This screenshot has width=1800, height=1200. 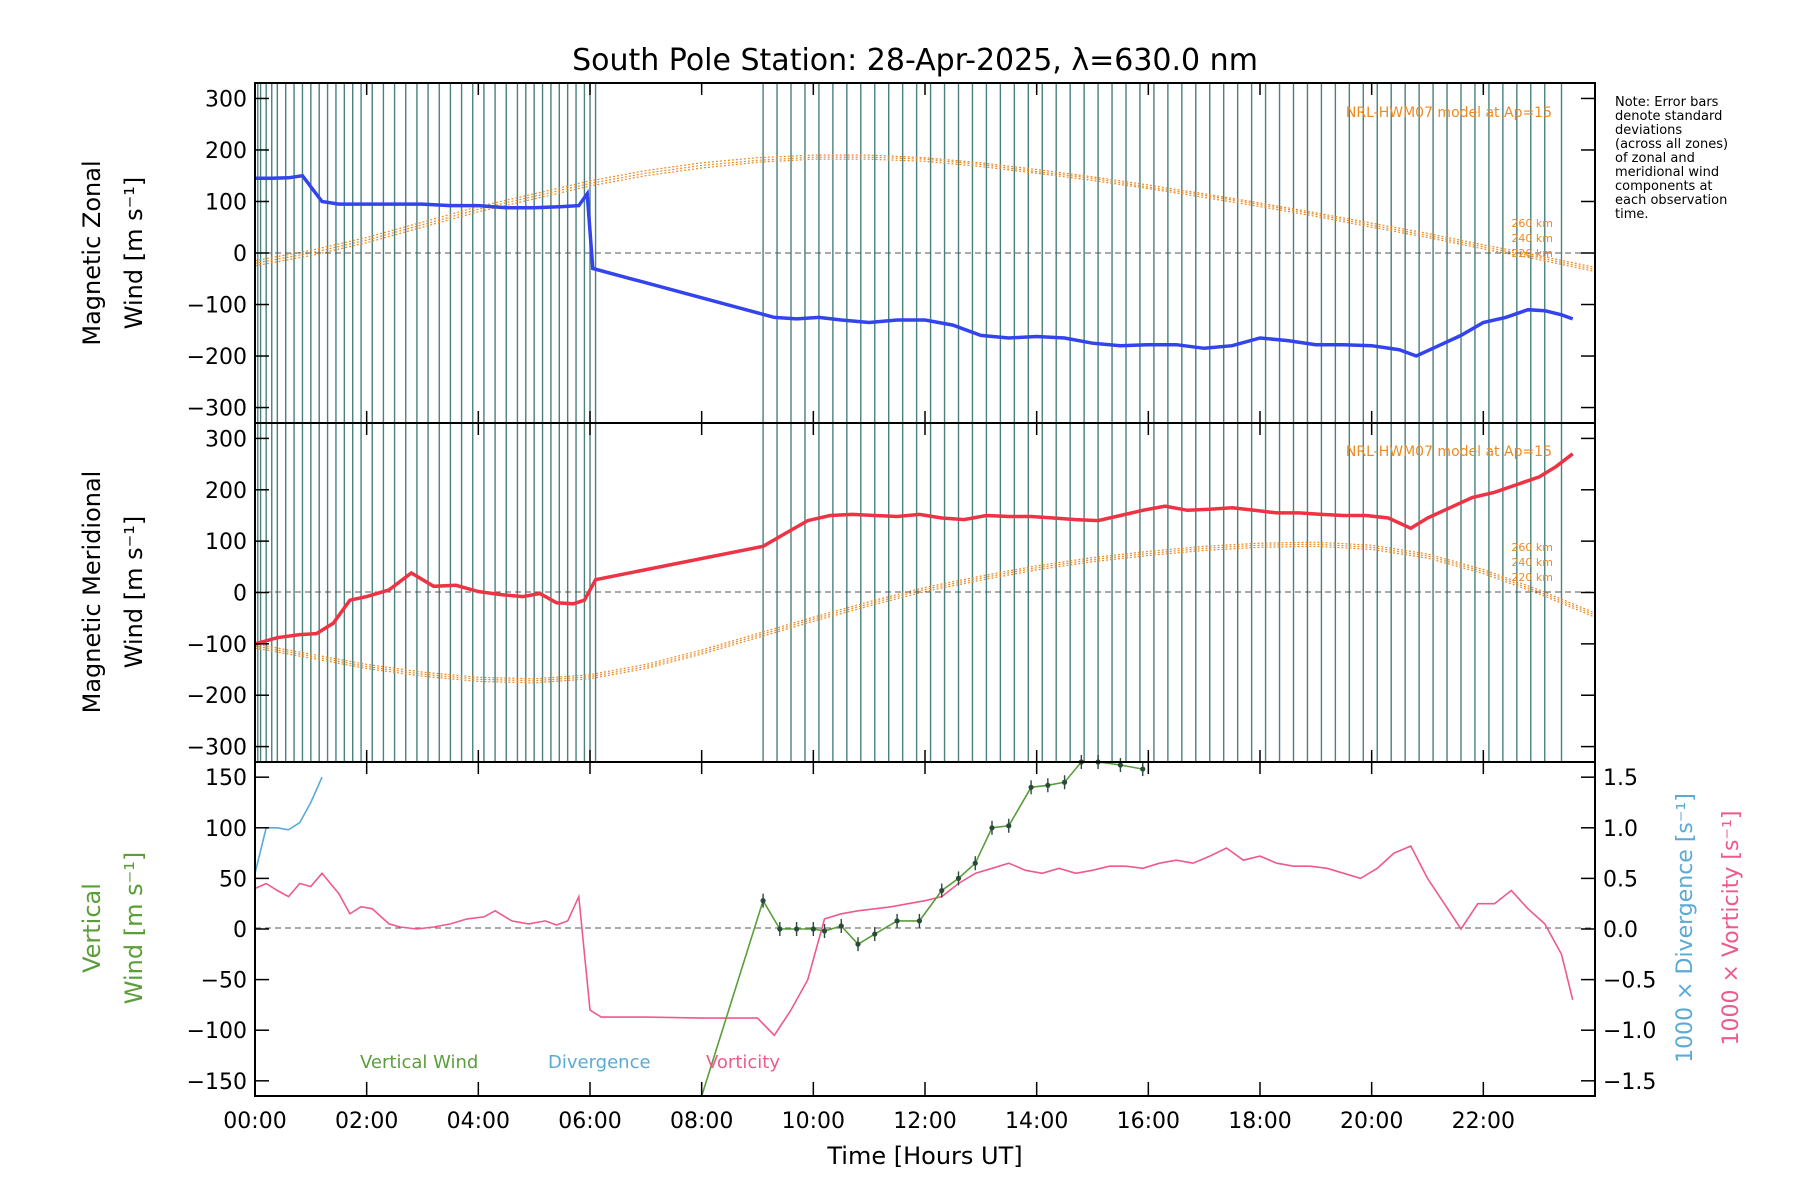 What do you see at coordinates (1731, 928) in the screenshot?
I see `y2-axis-label-vorticity: 1000 × Vorticity [s⁻¹]` at bounding box center [1731, 928].